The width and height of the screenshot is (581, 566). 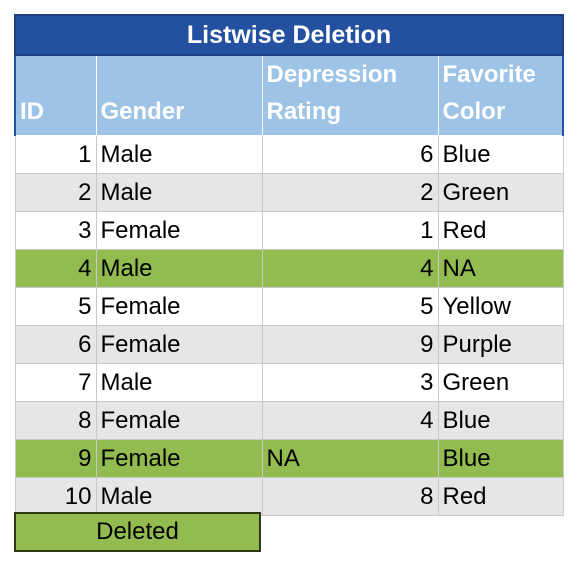 What do you see at coordinates (500, 306) in the screenshot?
I see `cell-favorite-color: Yellow` at bounding box center [500, 306].